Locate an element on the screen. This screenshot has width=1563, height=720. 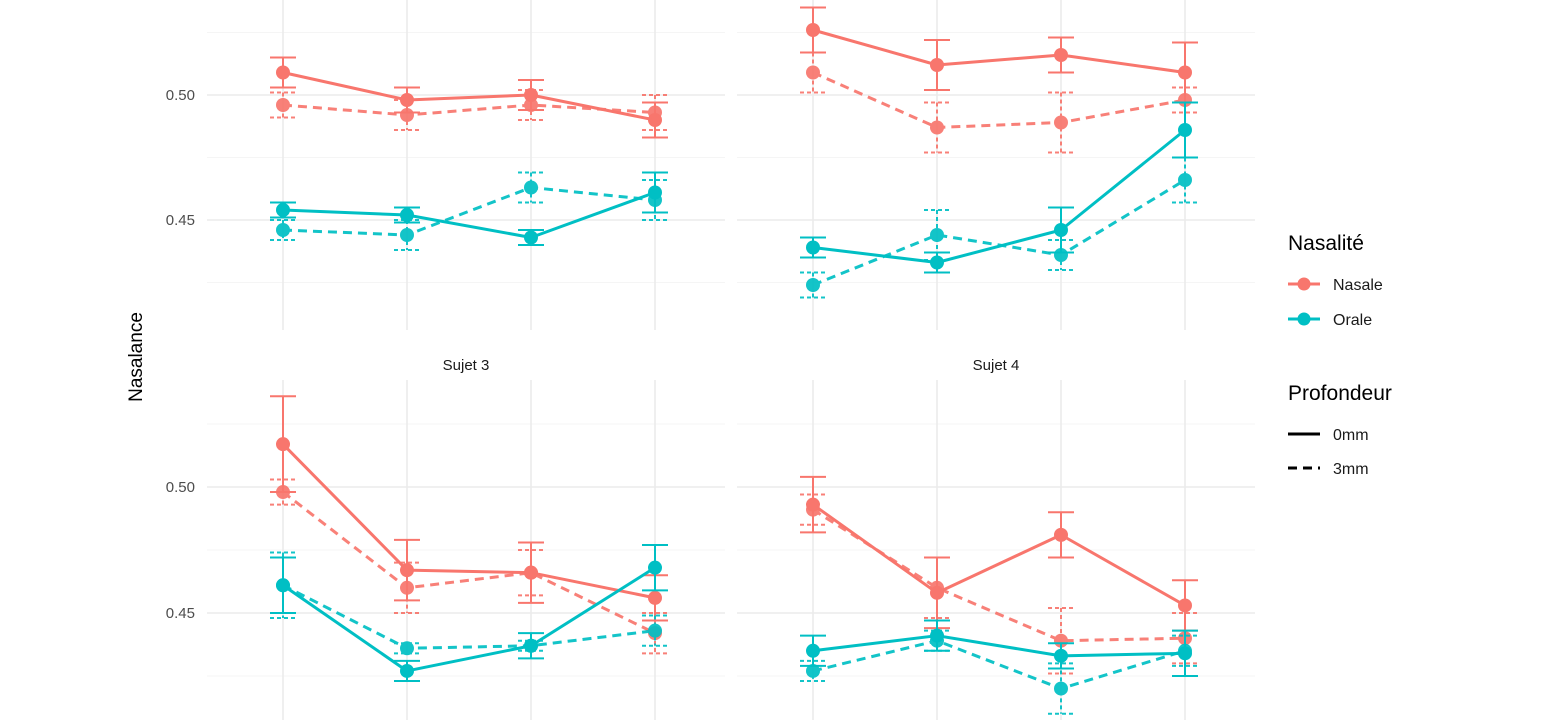
legend-title-profondeur: Profondeur is located at coordinates (1340, 393).